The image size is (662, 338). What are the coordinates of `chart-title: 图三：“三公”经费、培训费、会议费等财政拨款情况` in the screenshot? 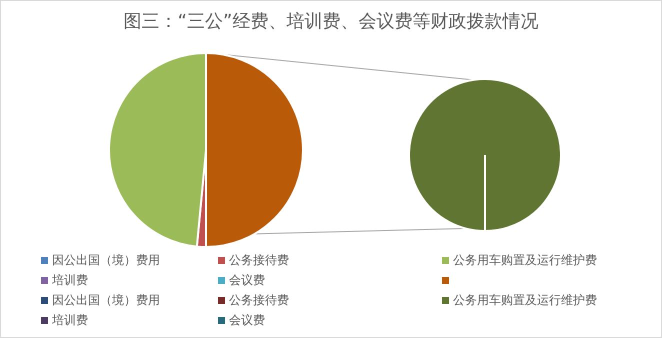 It's located at (331, 21).